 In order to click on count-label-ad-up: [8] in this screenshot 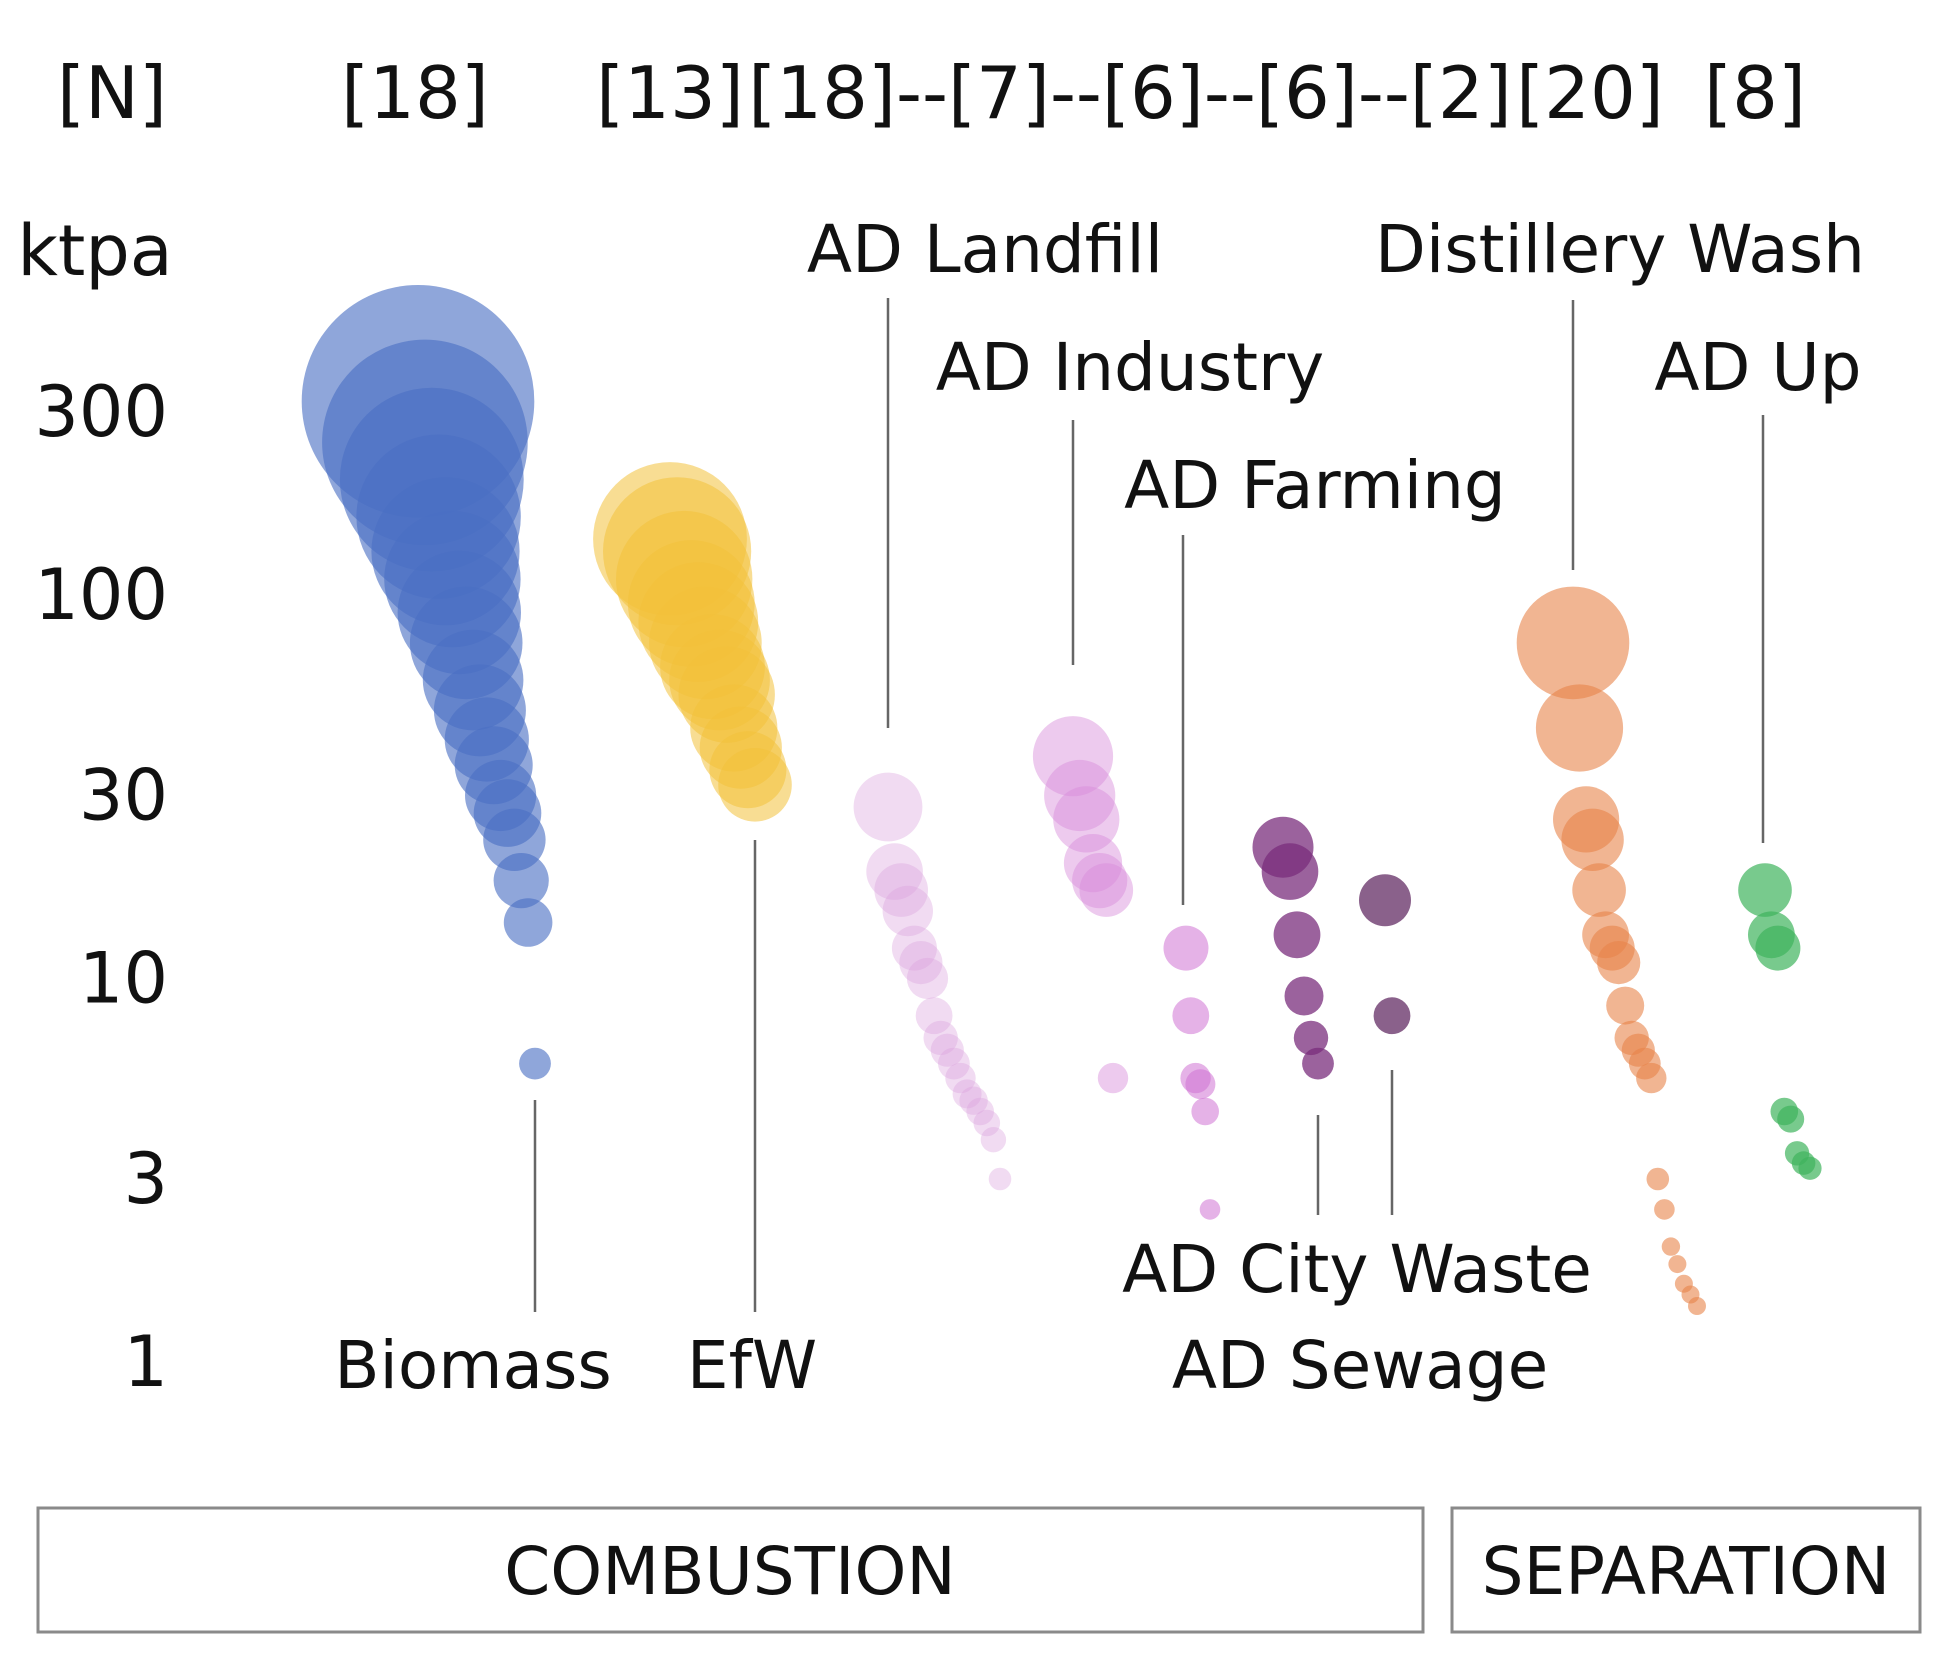, I will do `click(1755, 93)`.